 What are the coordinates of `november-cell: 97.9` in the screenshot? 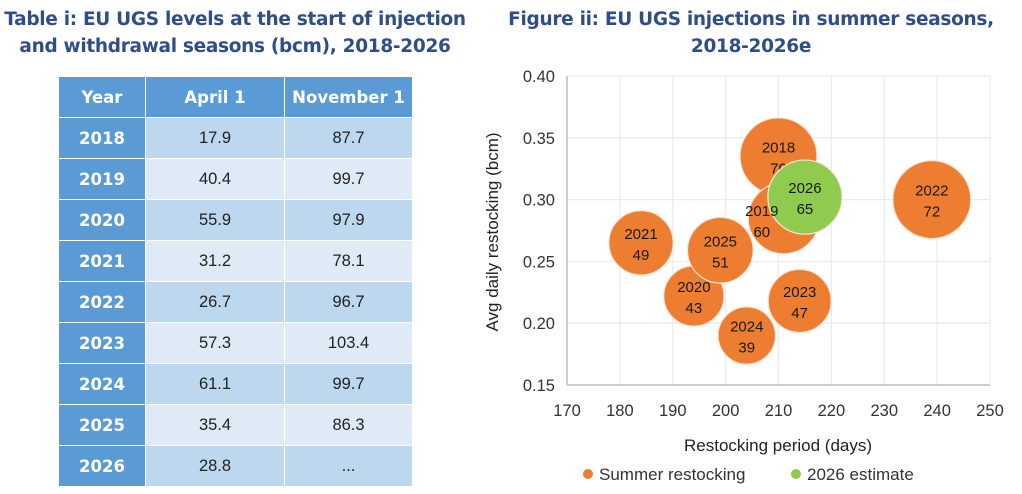 It's located at (348, 220).